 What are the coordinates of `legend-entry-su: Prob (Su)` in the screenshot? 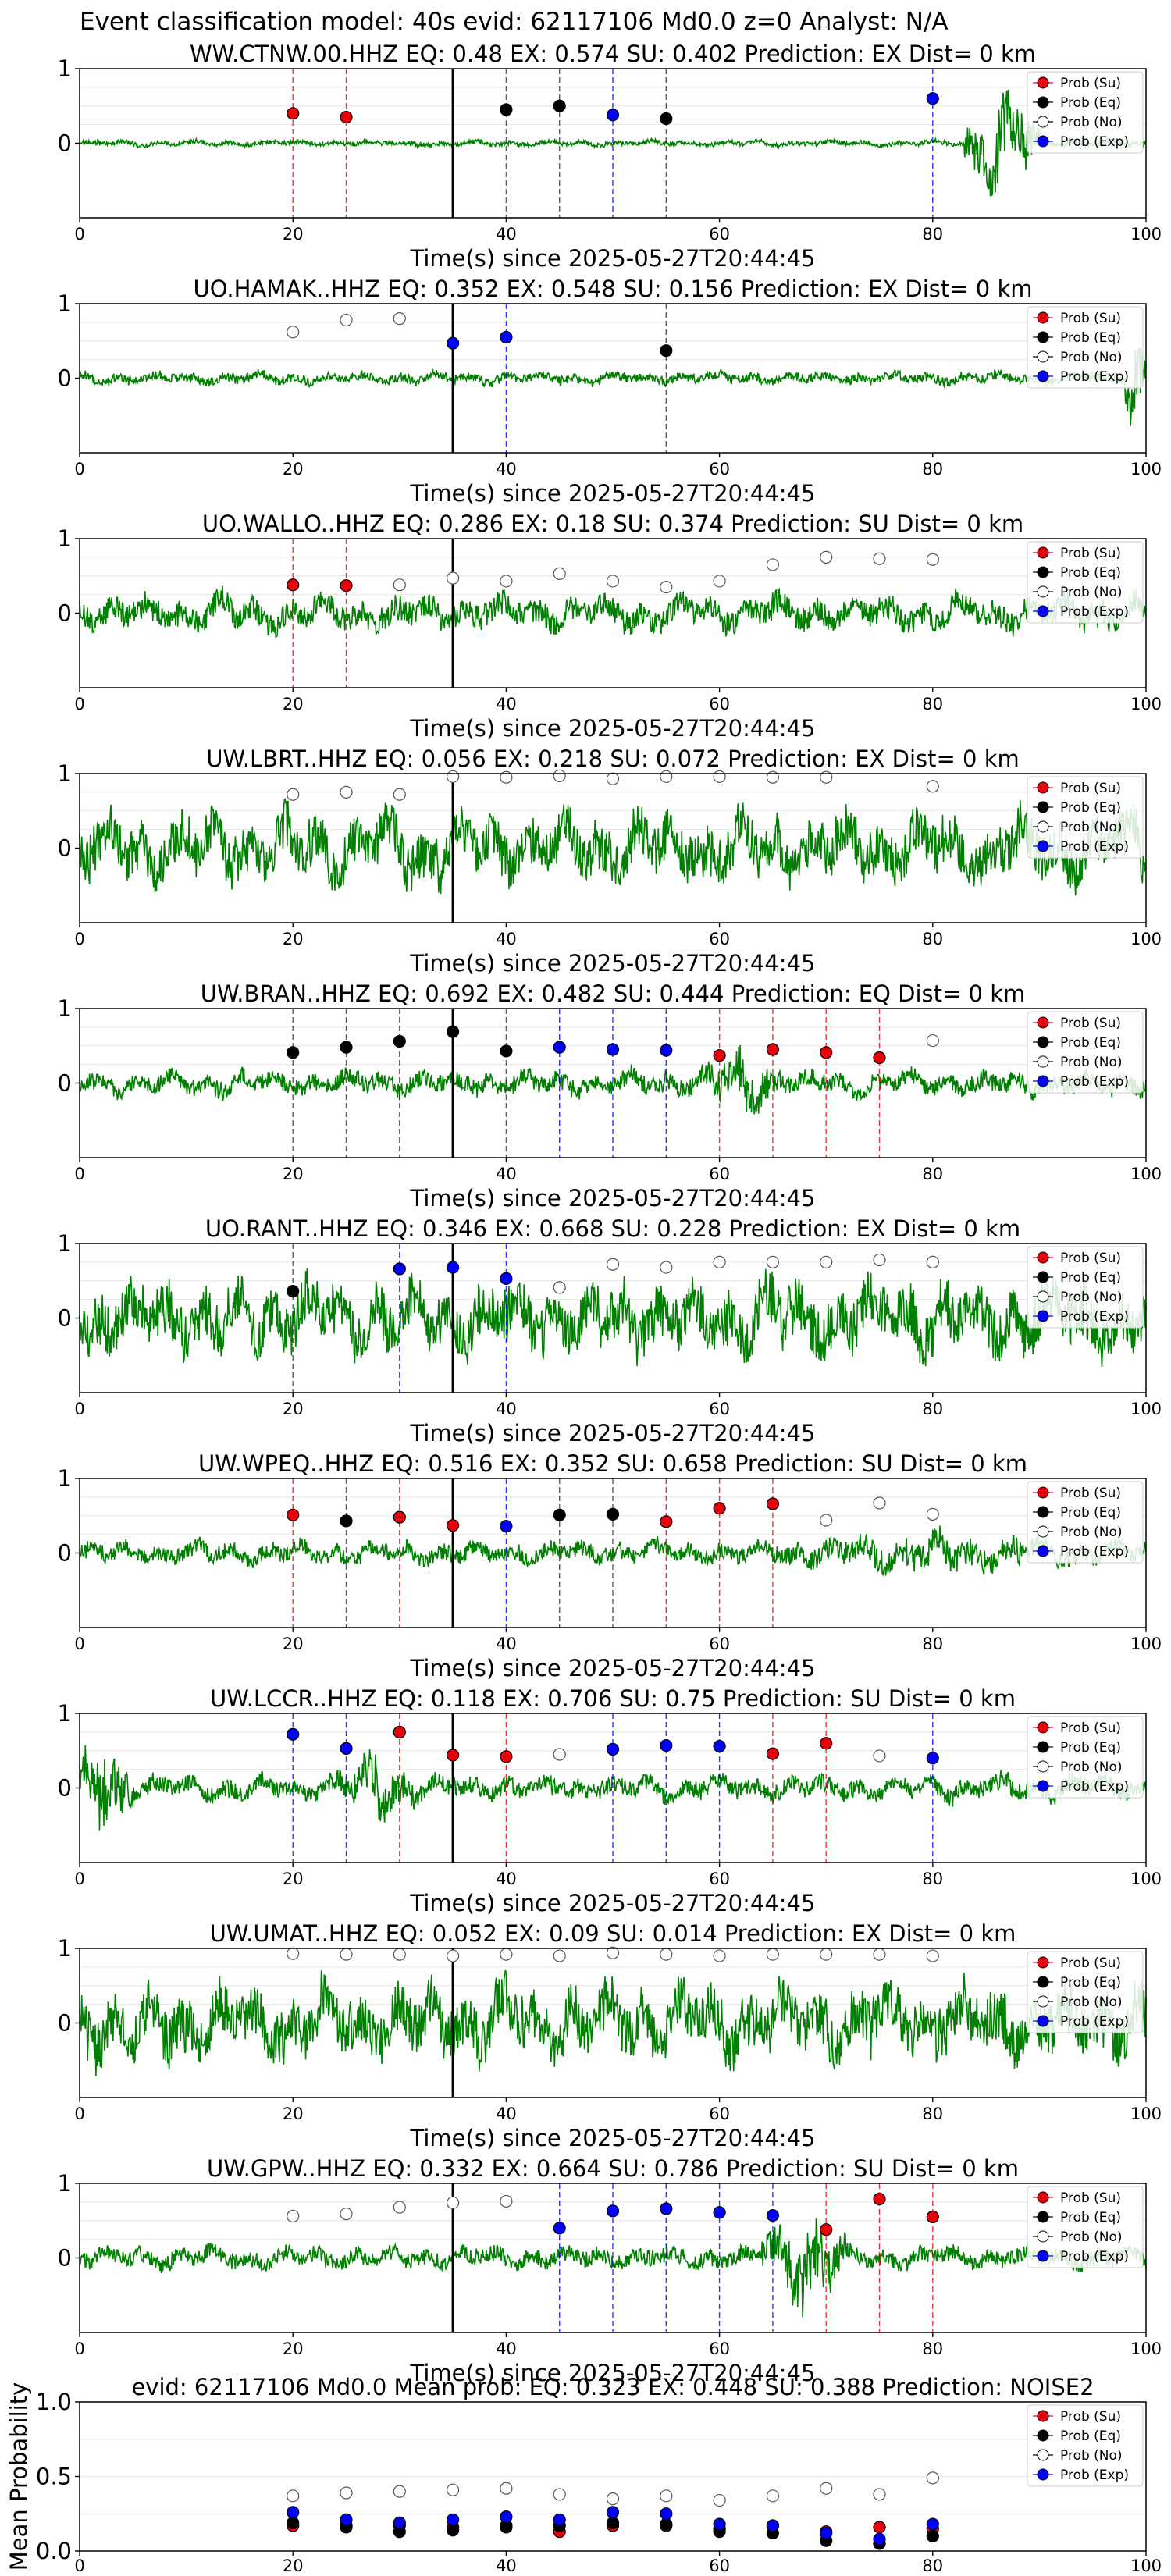 It's located at (1090, 1728).